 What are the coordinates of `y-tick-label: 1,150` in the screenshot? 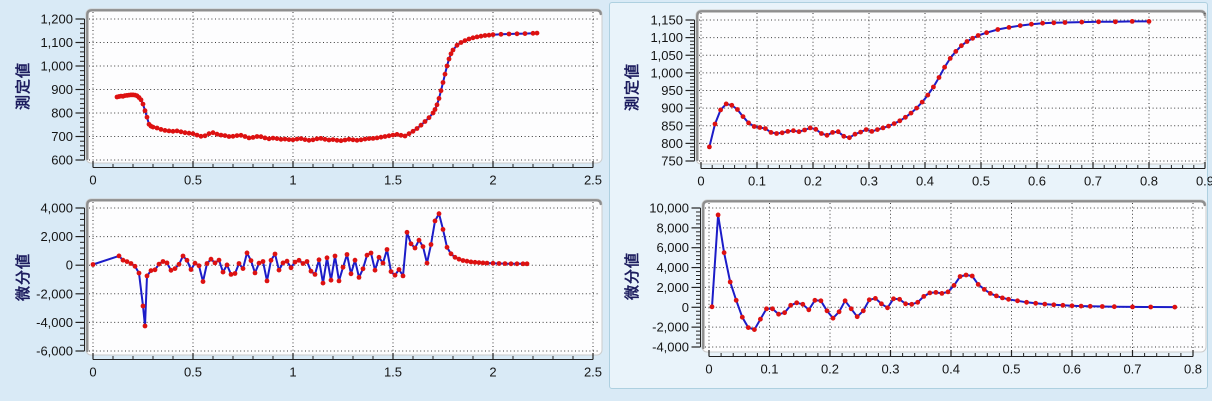 It's located at (666, 20).